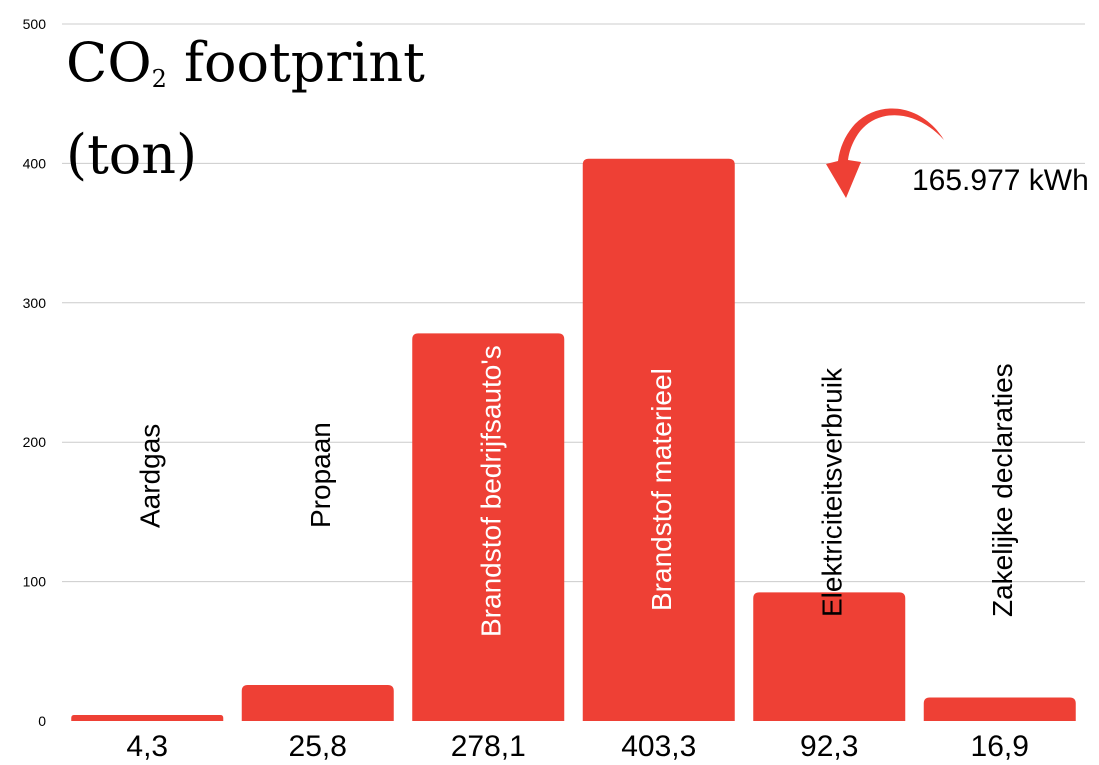 This screenshot has height=765, width=1099. What do you see at coordinates (35, 303) in the screenshot?
I see `y-tick-label: 300` at bounding box center [35, 303].